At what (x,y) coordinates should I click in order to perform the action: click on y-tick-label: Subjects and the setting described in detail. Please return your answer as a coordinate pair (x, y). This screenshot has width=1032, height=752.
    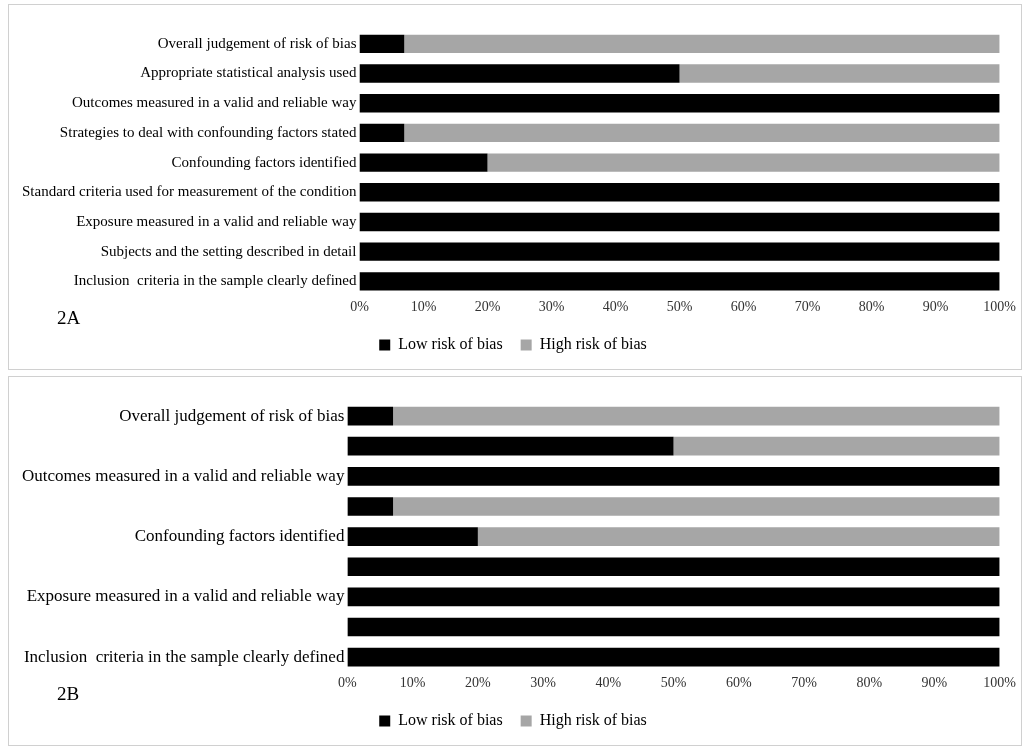
    Looking at the image, I should click on (228, 250).